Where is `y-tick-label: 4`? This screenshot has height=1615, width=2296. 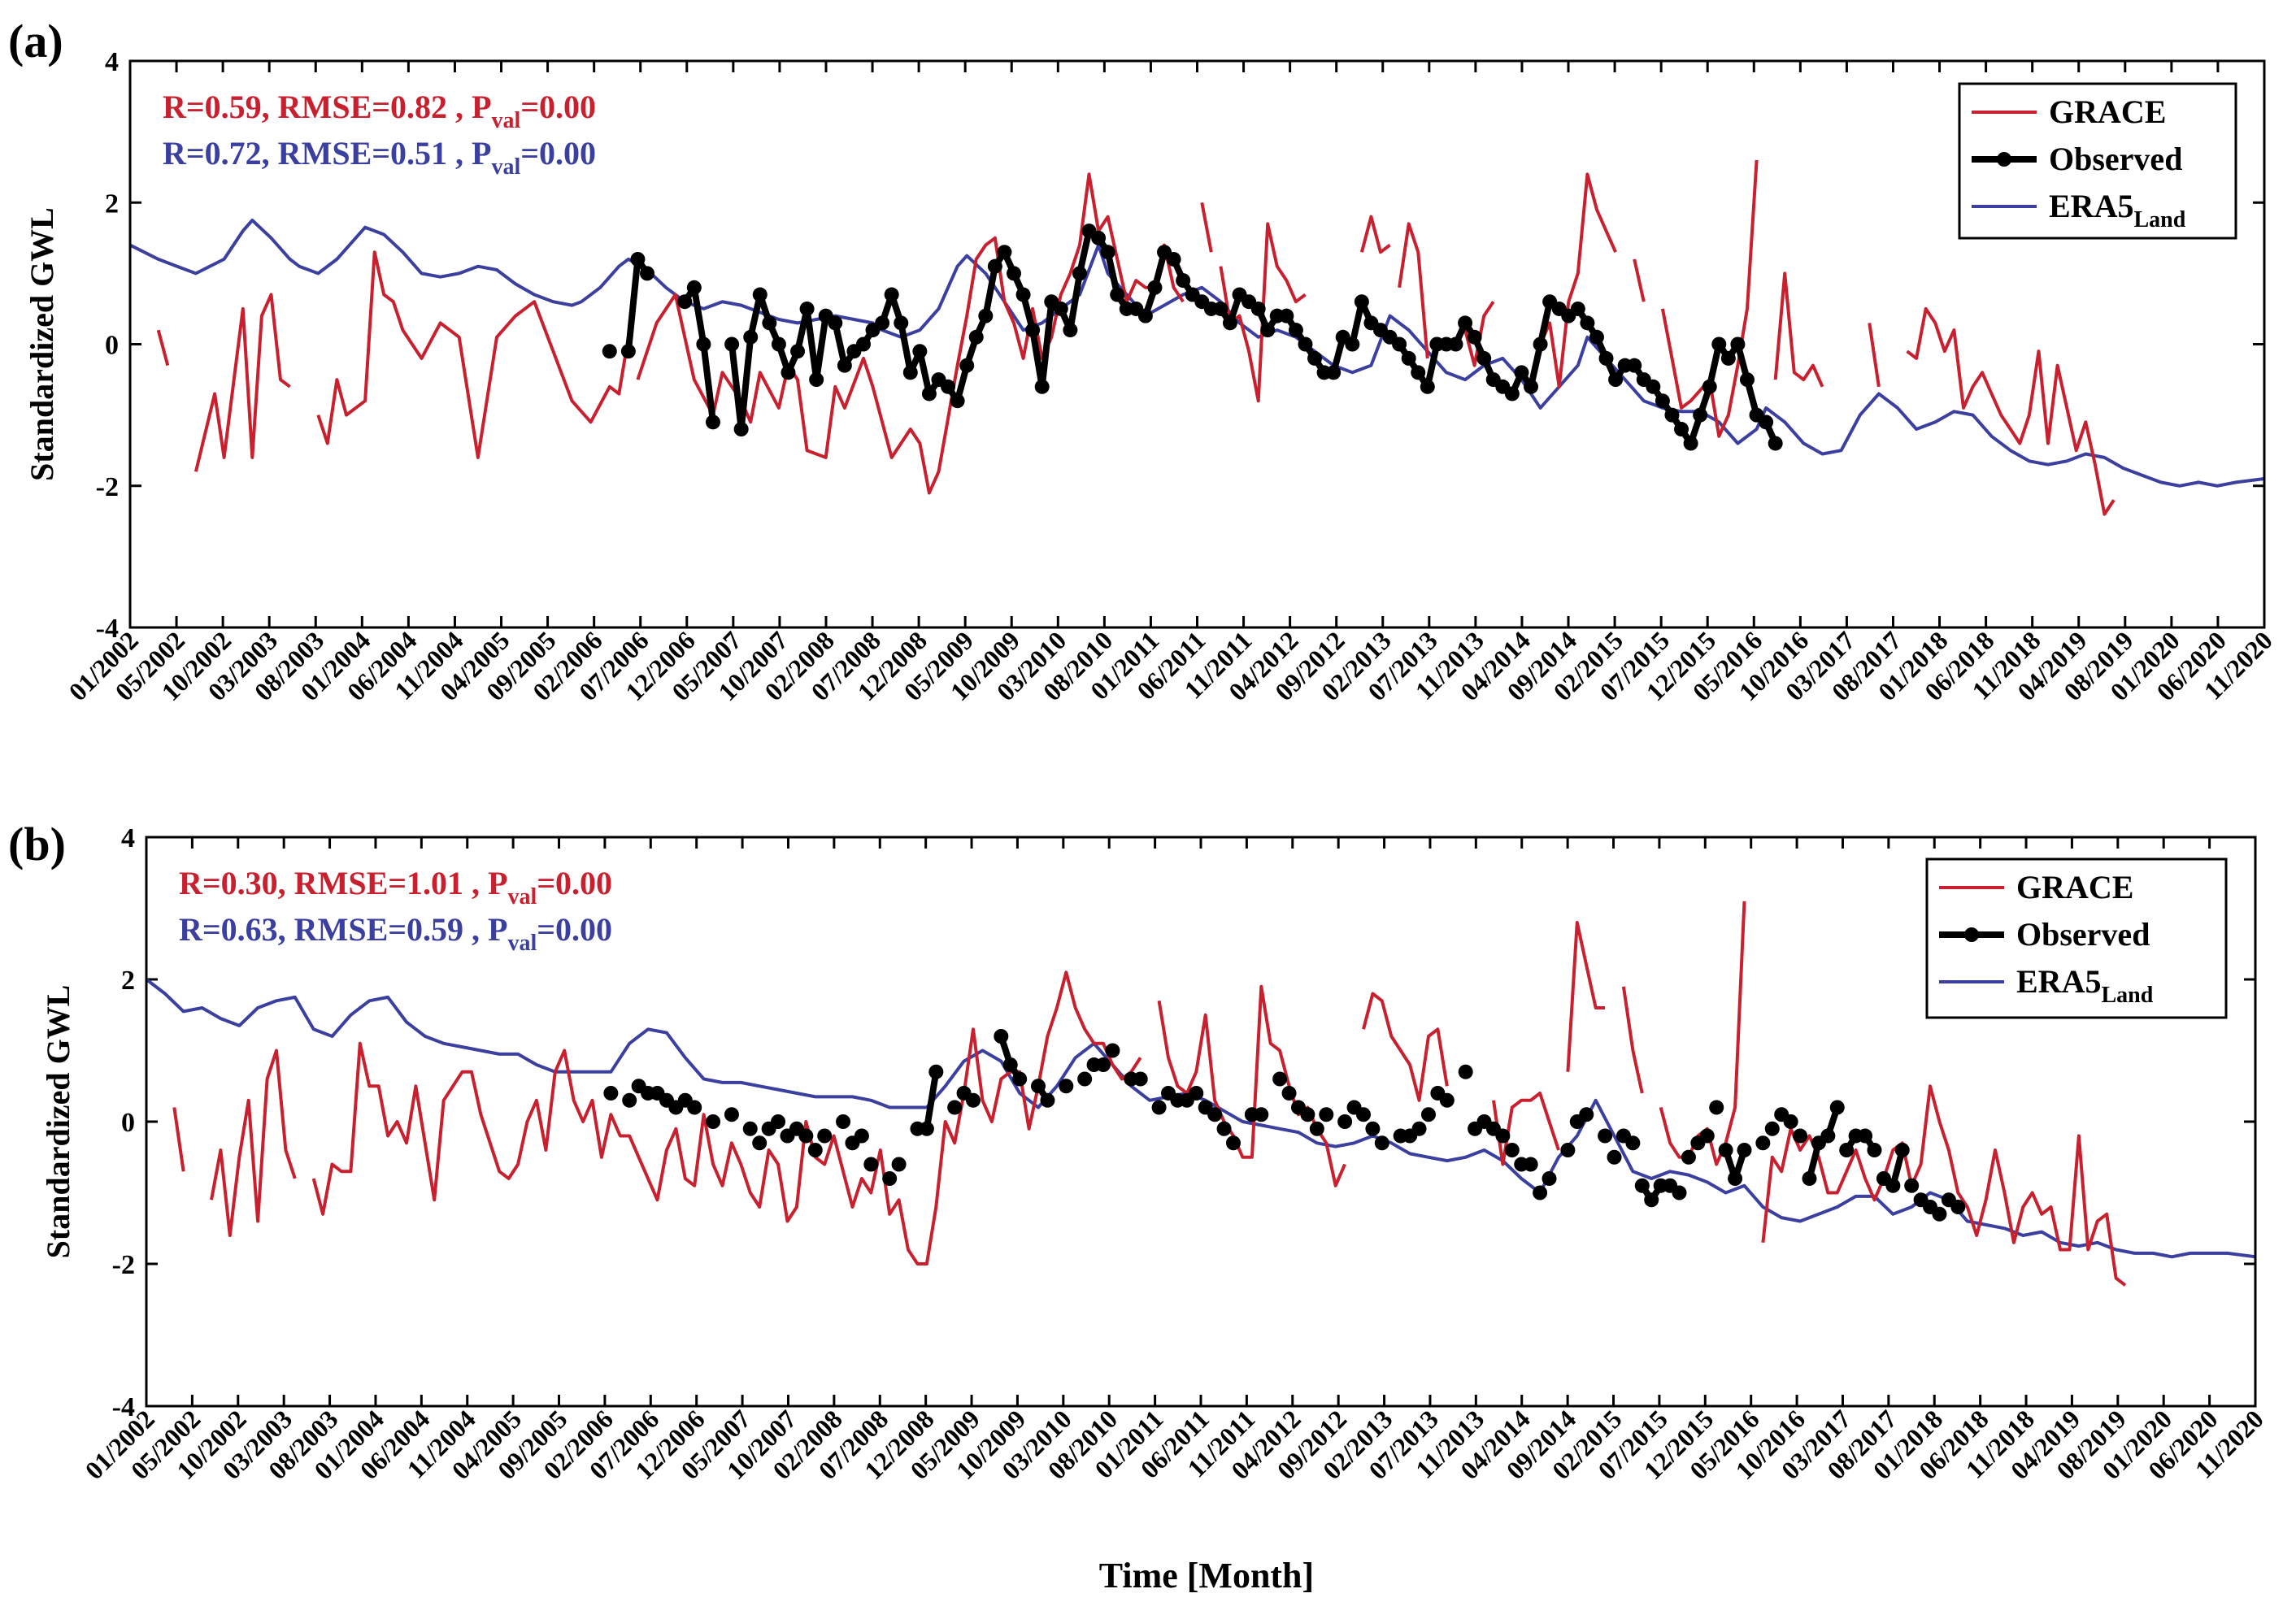
y-tick-label: 4 is located at coordinates (128, 838).